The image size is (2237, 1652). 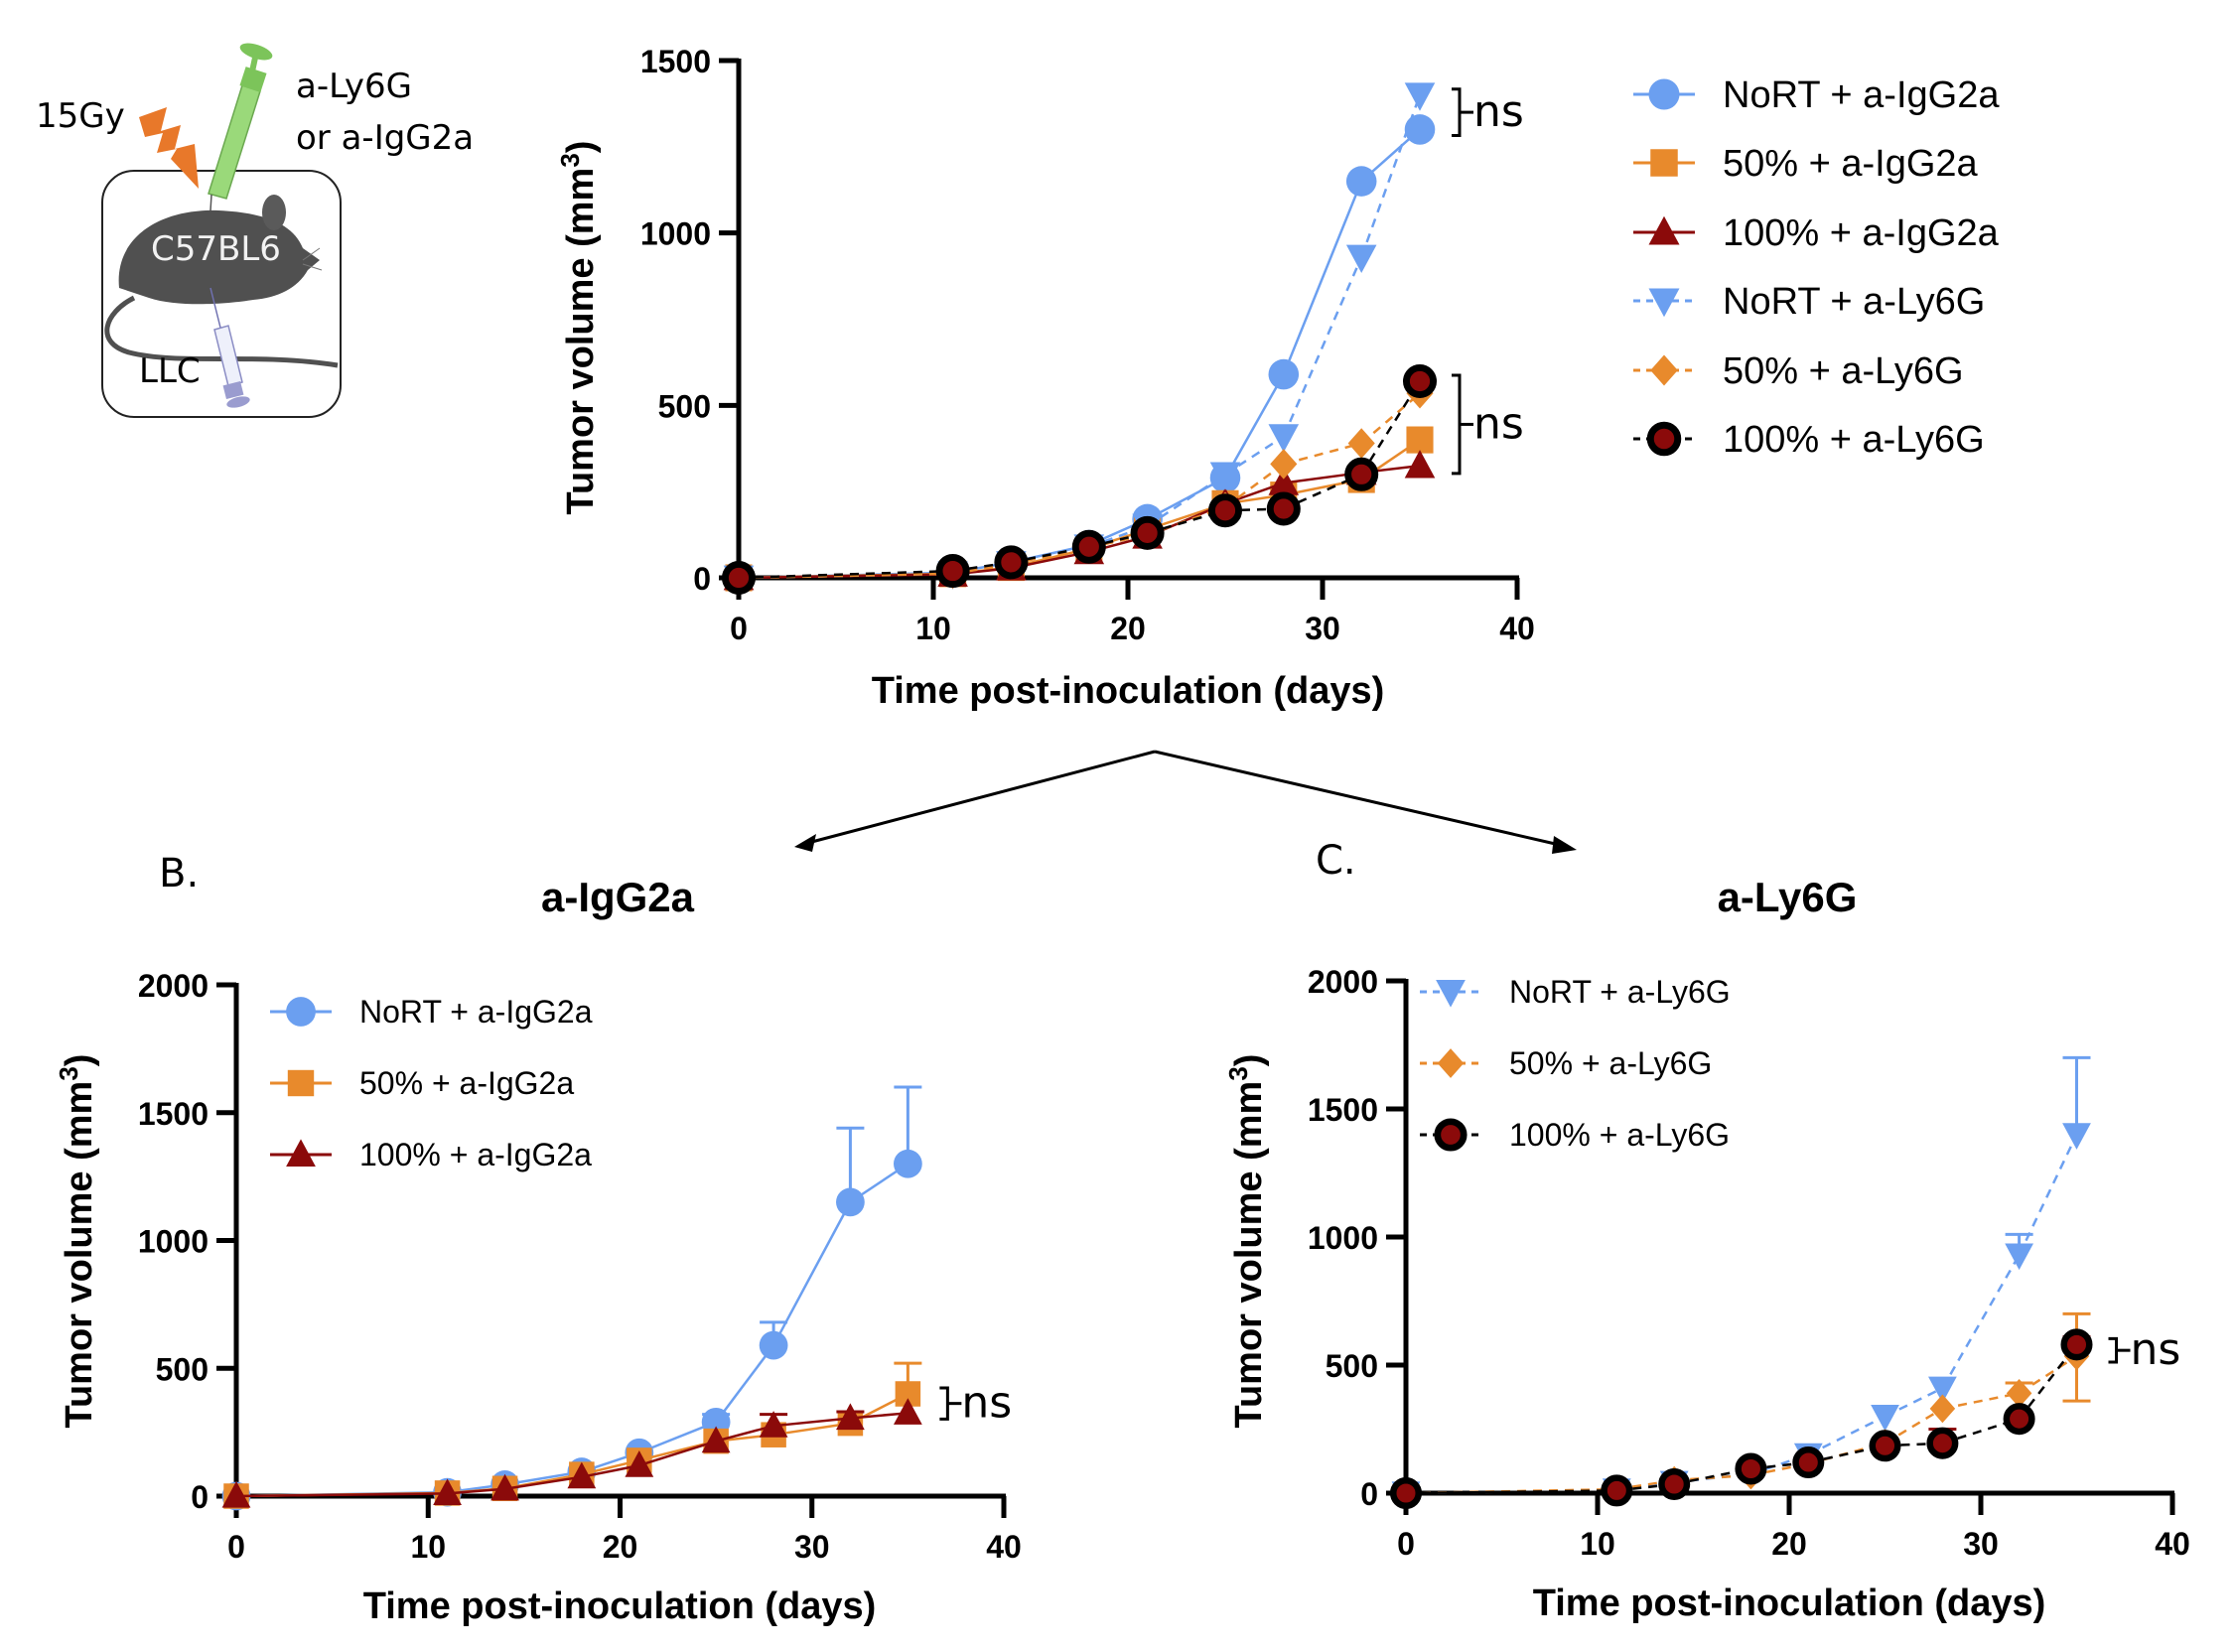 I want to click on legend-label: NoRT + a-IgG2a, so click(x=476, y=1012).